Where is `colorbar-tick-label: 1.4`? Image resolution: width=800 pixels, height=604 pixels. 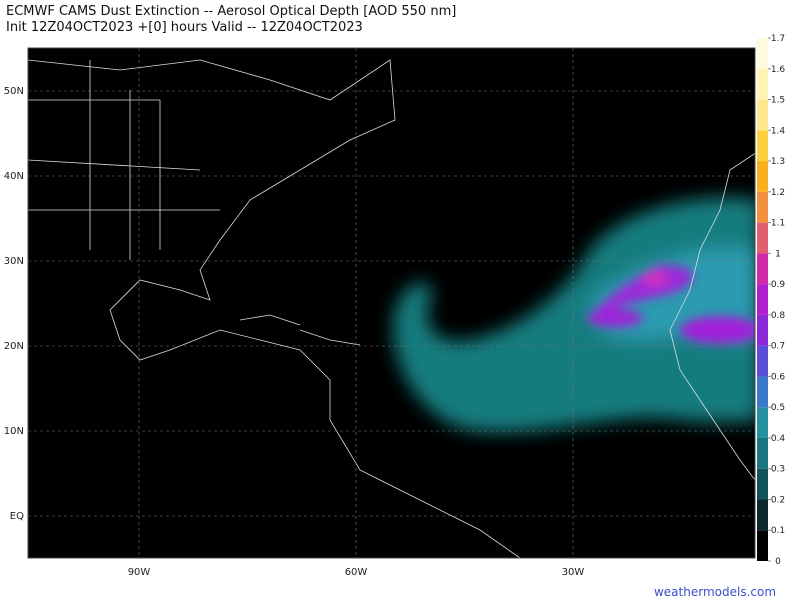
colorbar-tick-label: 1.4 is located at coordinates (778, 131).